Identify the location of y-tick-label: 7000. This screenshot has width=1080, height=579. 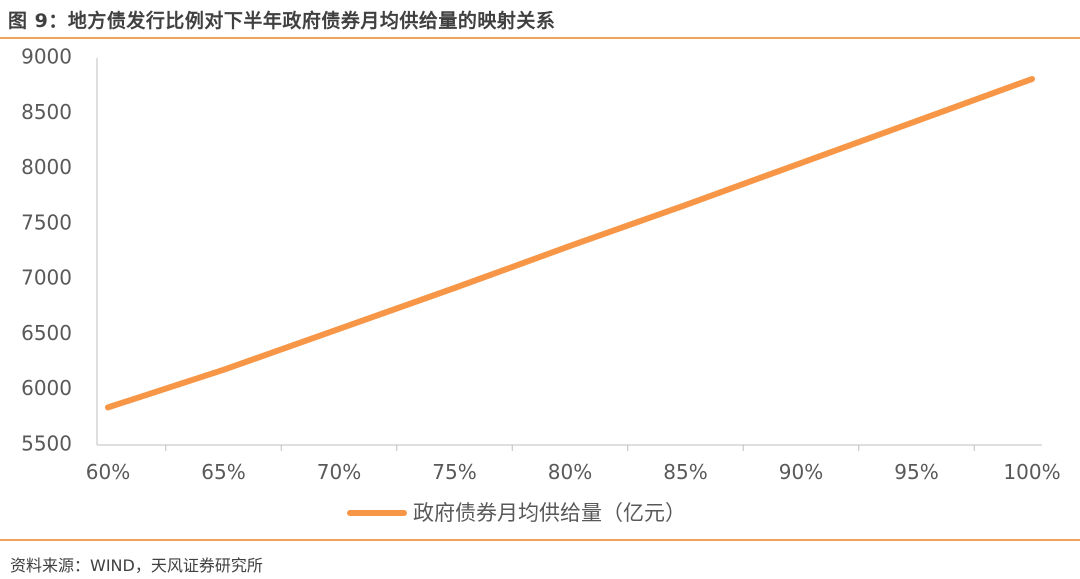
(46, 278).